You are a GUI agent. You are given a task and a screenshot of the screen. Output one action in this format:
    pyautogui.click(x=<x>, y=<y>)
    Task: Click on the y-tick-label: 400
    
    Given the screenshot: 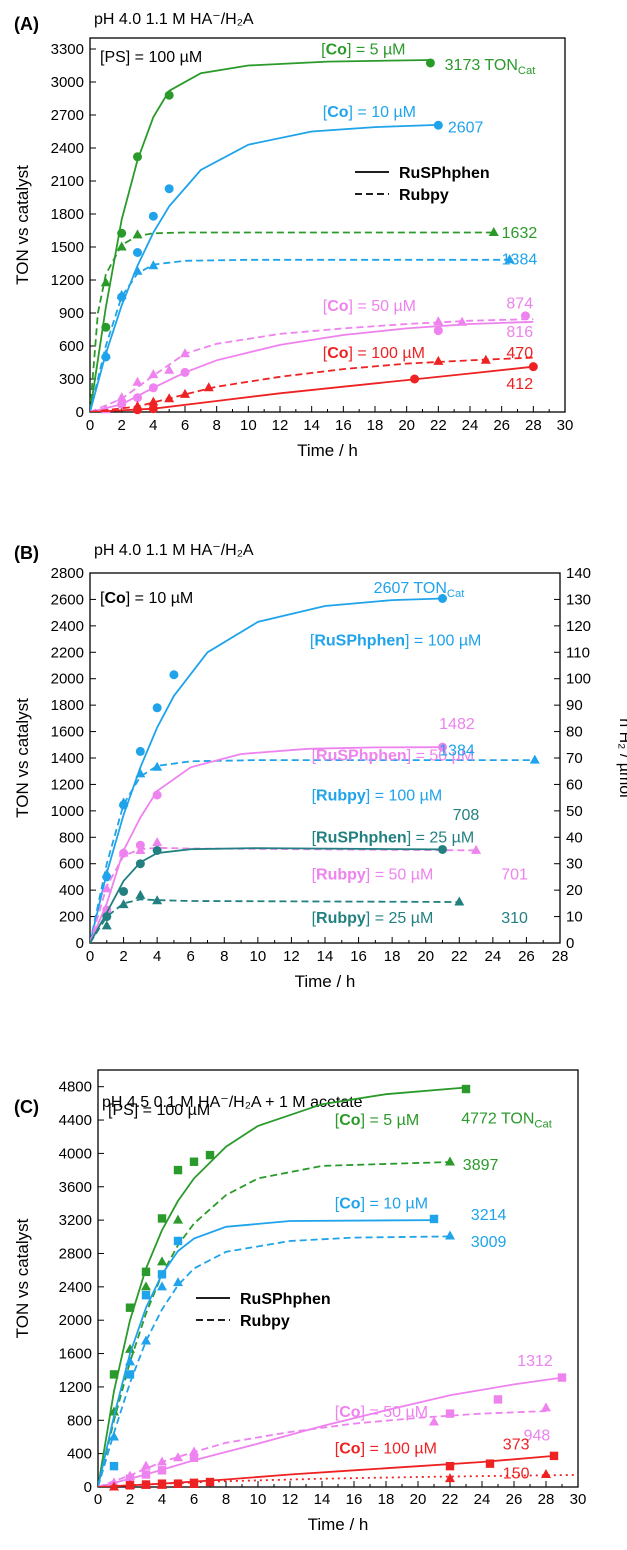 What is the action you would take?
    pyautogui.click(x=71, y=890)
    